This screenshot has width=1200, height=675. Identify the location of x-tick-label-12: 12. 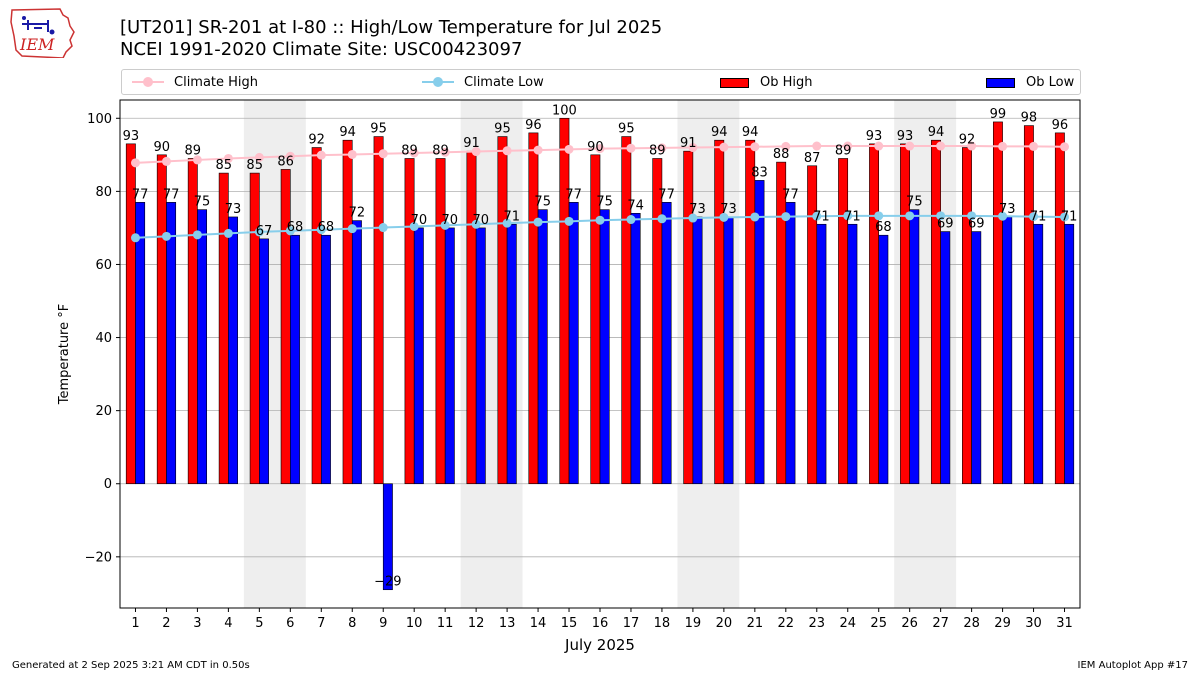
(476, 623).